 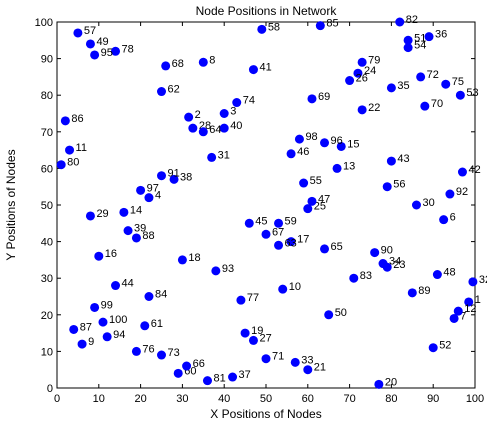 What do you see at coordinates (324, 97) in the screenshot?
I see `node-label: 69` at bounding box center [324, 97].